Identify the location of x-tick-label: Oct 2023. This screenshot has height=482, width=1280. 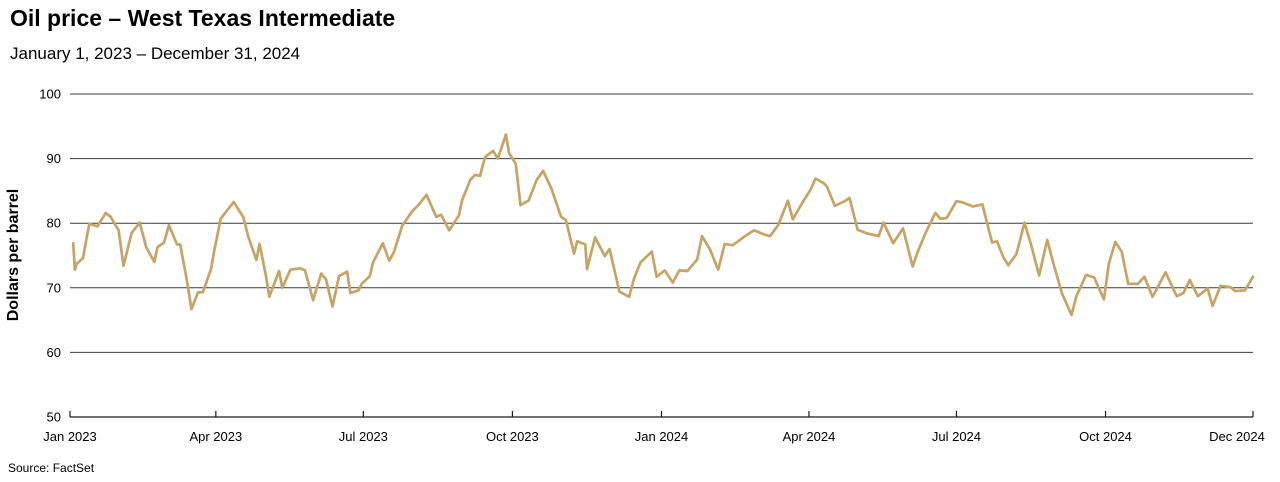
(512, 436).